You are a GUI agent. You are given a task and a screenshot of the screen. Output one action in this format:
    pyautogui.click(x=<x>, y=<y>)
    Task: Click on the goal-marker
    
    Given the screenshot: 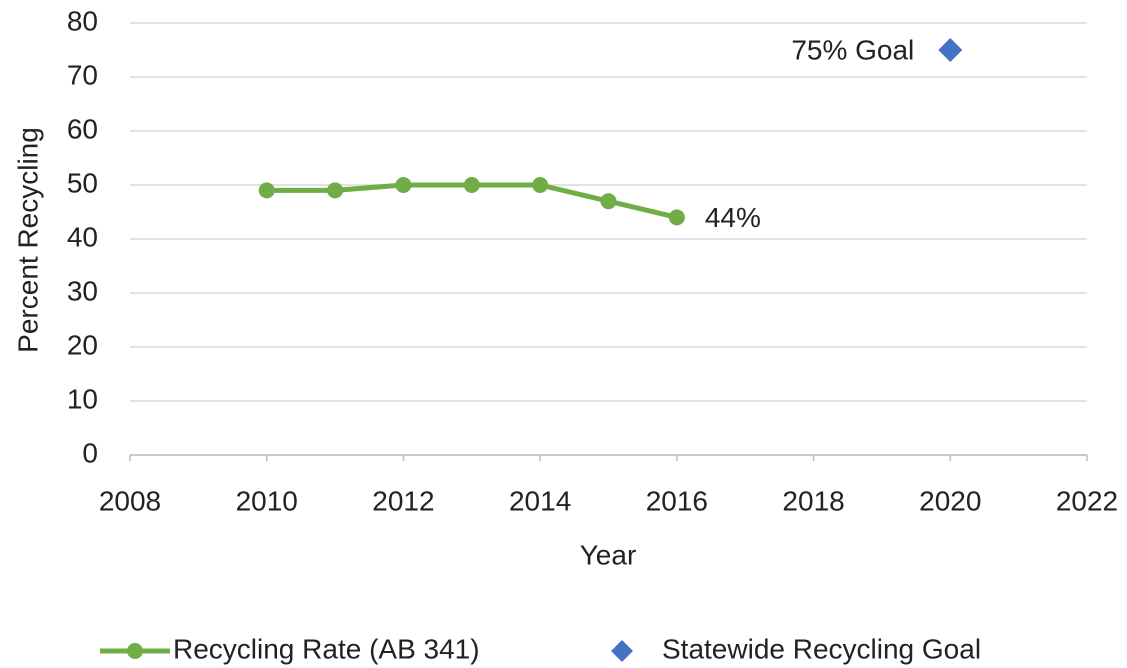 What is the action you would take?
    pyautogui.click(x=950, y=50)
    